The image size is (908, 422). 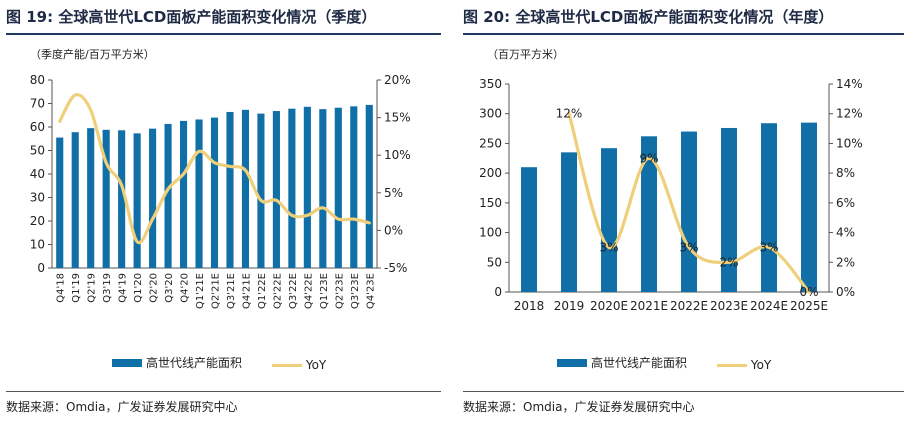 What do you see at coordinates (154, 288) in the screenshot?
I see `x-tick-label: Q2'20` at bounding box center [154, 288].